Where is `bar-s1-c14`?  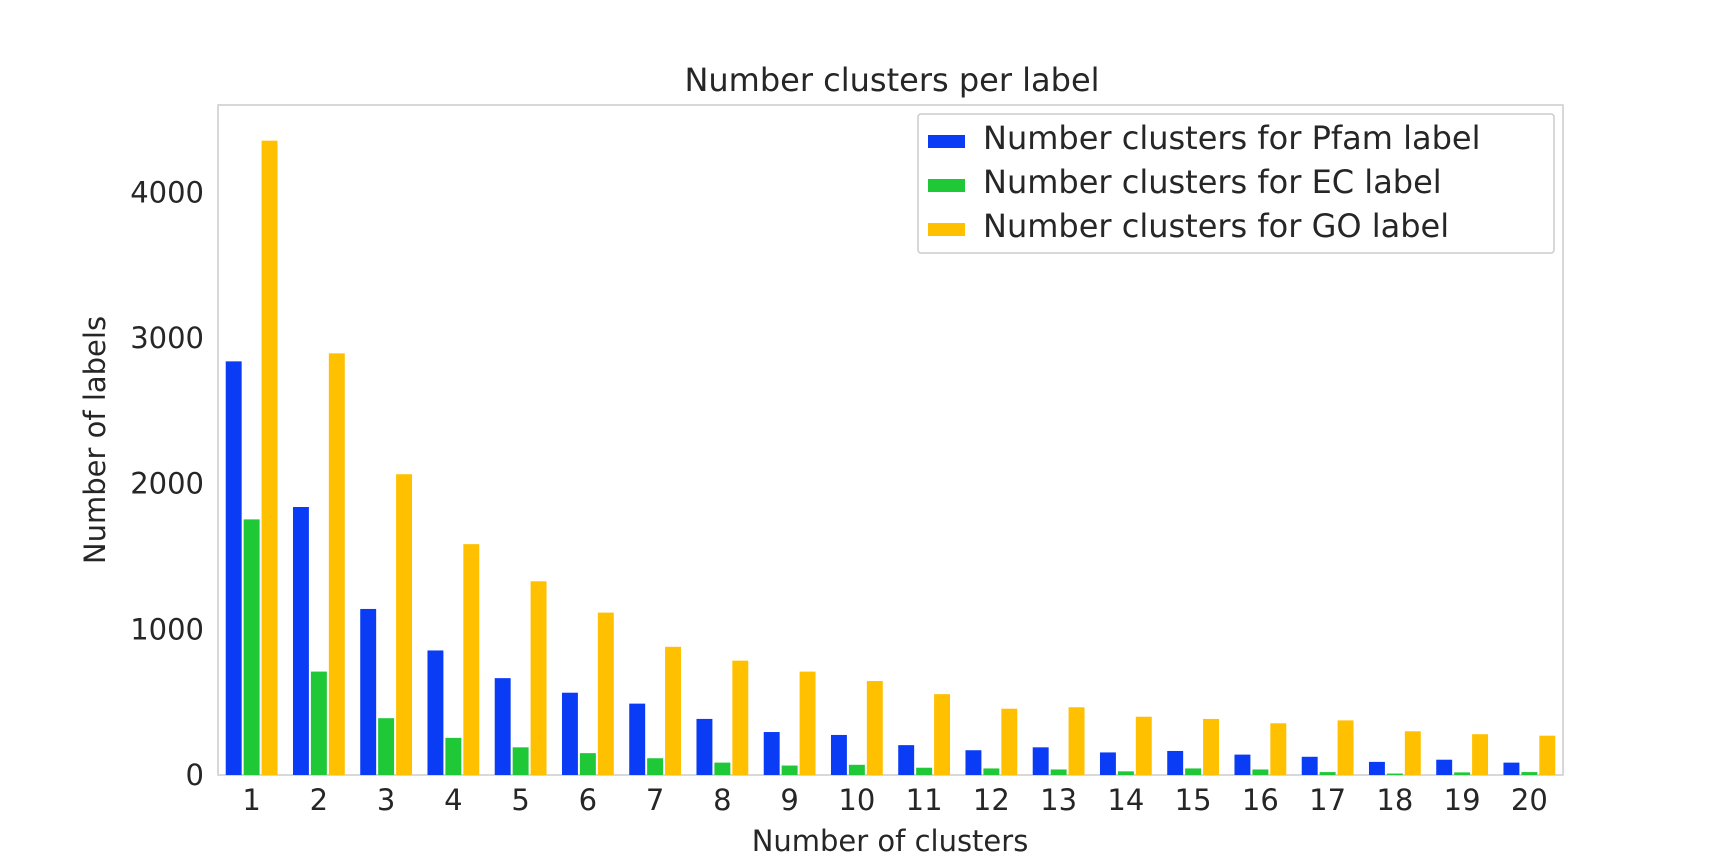 bar-s1-c14 is located at coordinates (1125, 773).